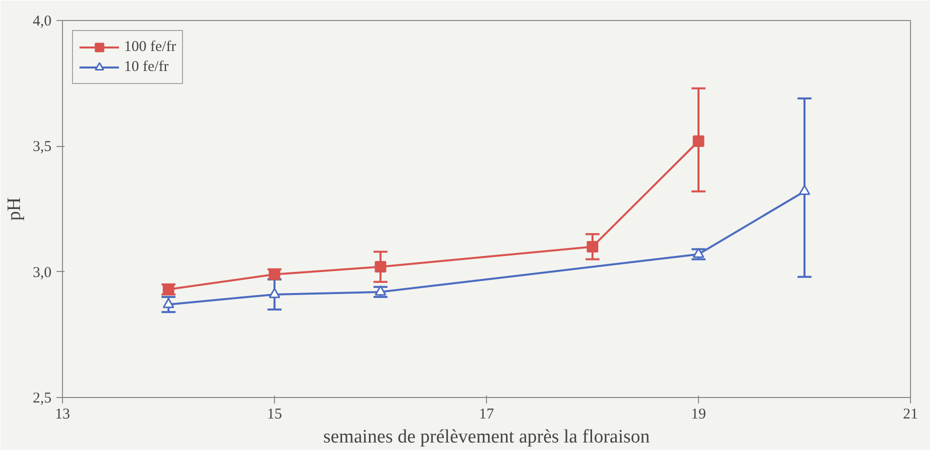 Image resolution: width=936 pixels, height=455 pixels. I want to click on x-tick-label: 19, so click(698, 414).